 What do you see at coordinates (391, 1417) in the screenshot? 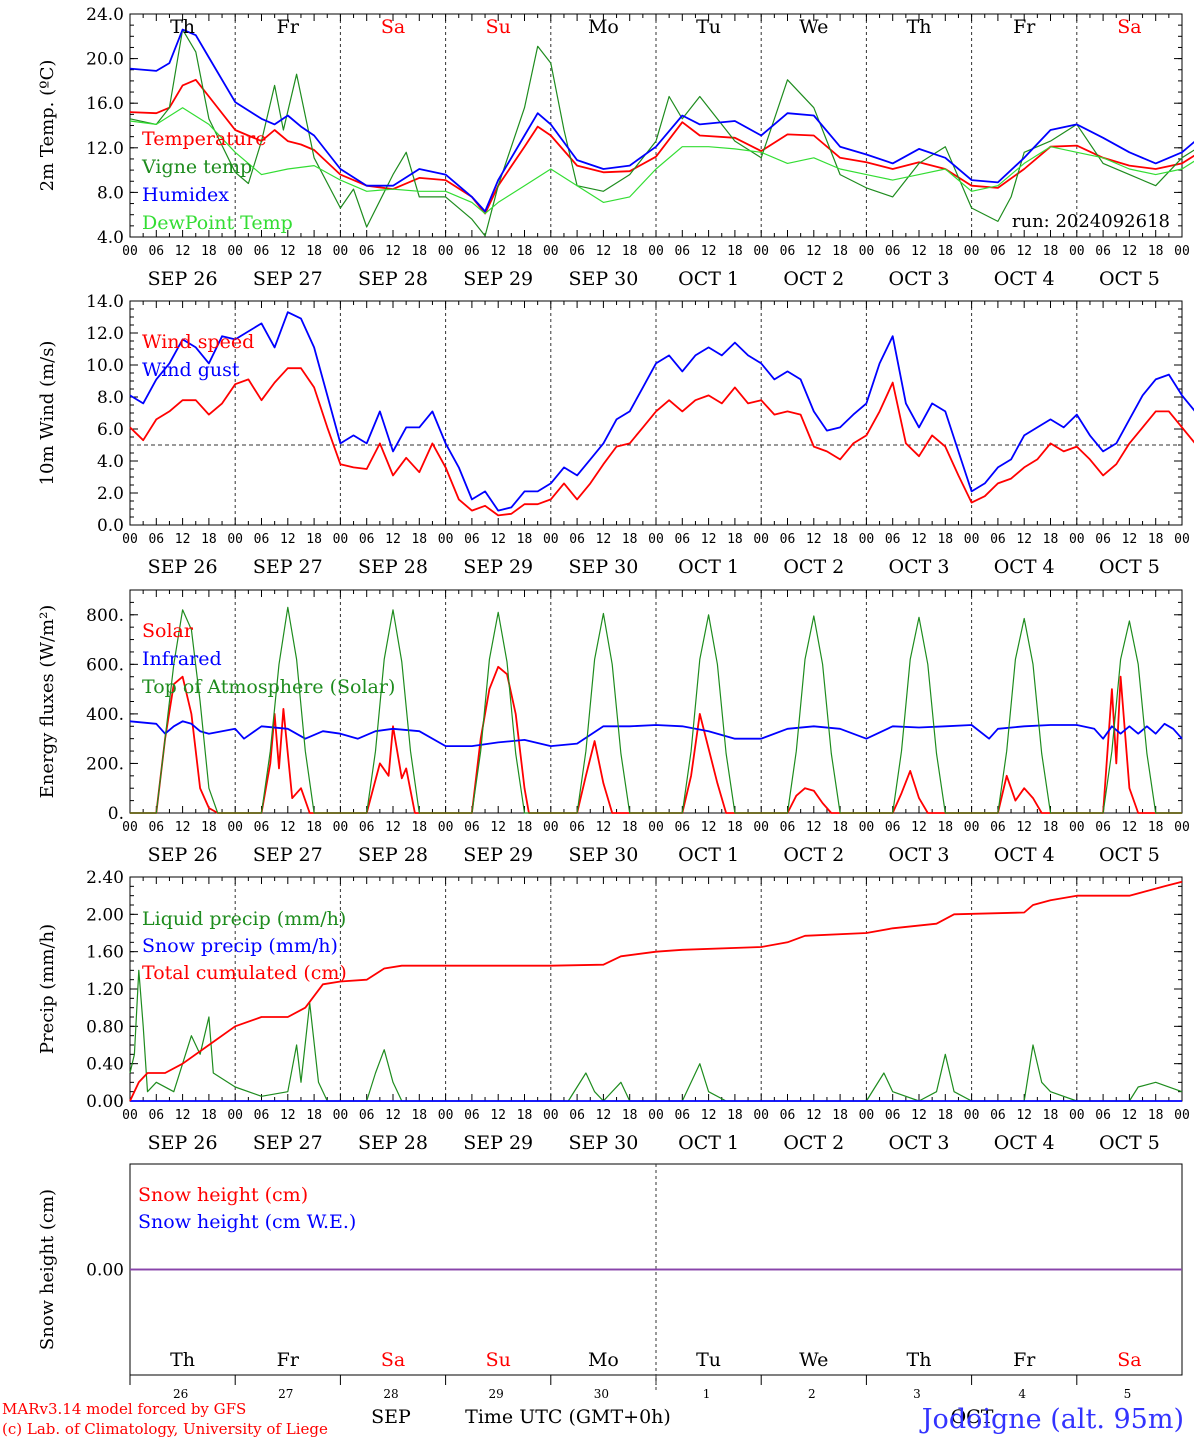
I see `month-label-sep: SEP` at bounding box center [391, 1417].